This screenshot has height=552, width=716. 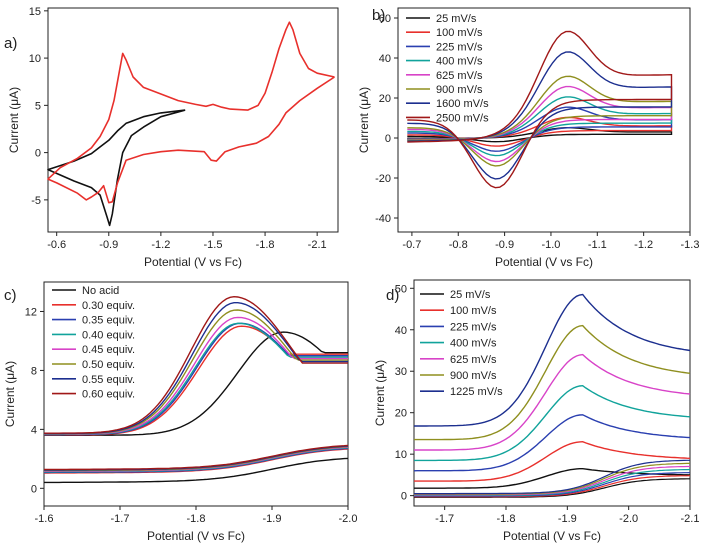 What do you see at coordinates (401, 289) in the screenshot?
I see `y-tick-label: 50` at bounding box center [401, 289].